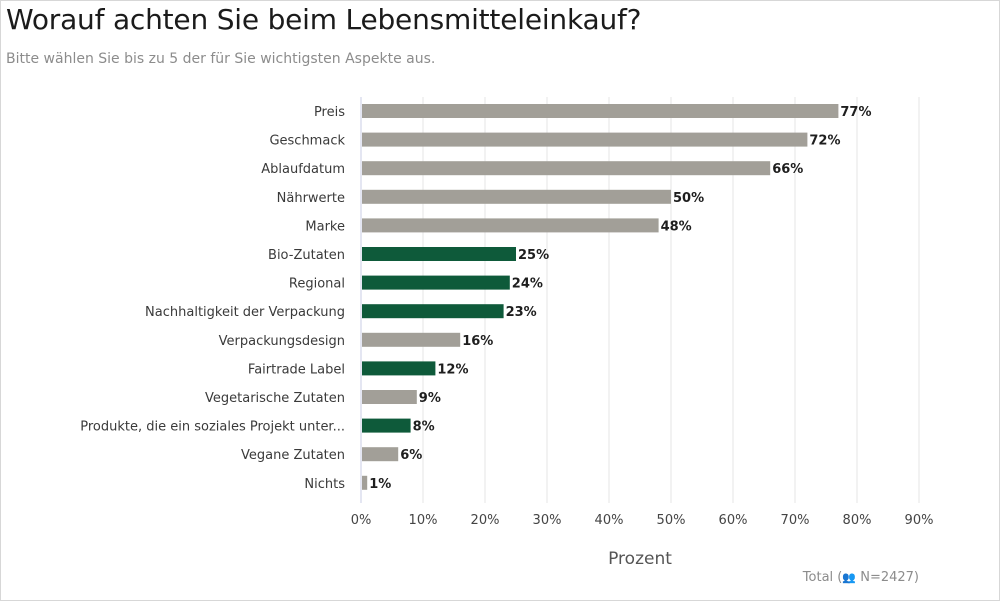  I want to click on footer-suffix: ), so click(916, 577).